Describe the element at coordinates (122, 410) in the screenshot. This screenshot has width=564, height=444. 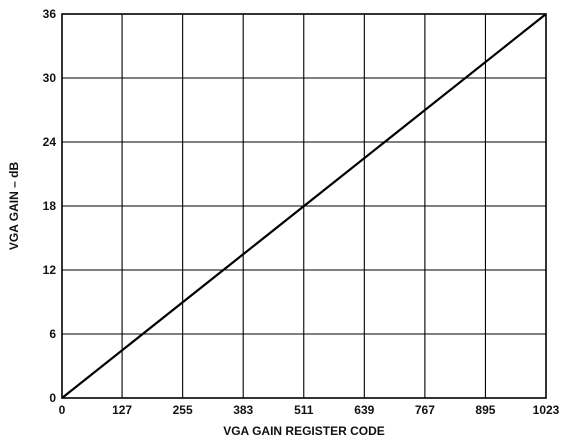
I see `x-tick-label: 127` at that location.